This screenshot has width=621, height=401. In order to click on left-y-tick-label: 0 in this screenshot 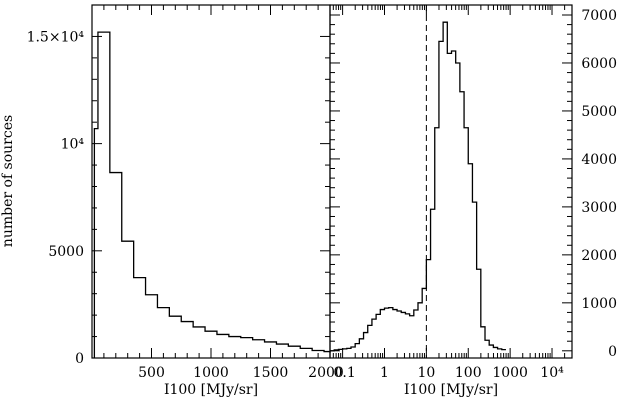, I will do `click(79, 359)`.